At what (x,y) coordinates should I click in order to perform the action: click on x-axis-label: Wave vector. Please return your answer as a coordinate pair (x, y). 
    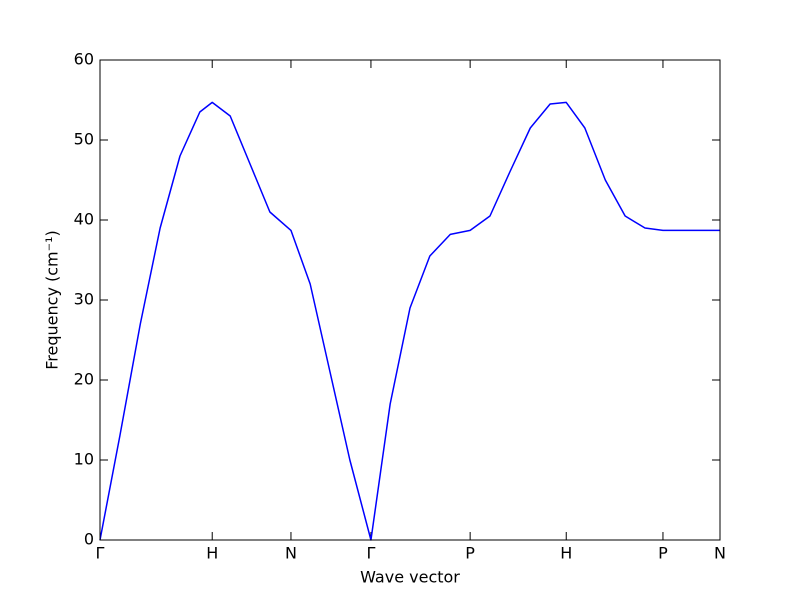
    Looking at the image, I should click on (410, 577).